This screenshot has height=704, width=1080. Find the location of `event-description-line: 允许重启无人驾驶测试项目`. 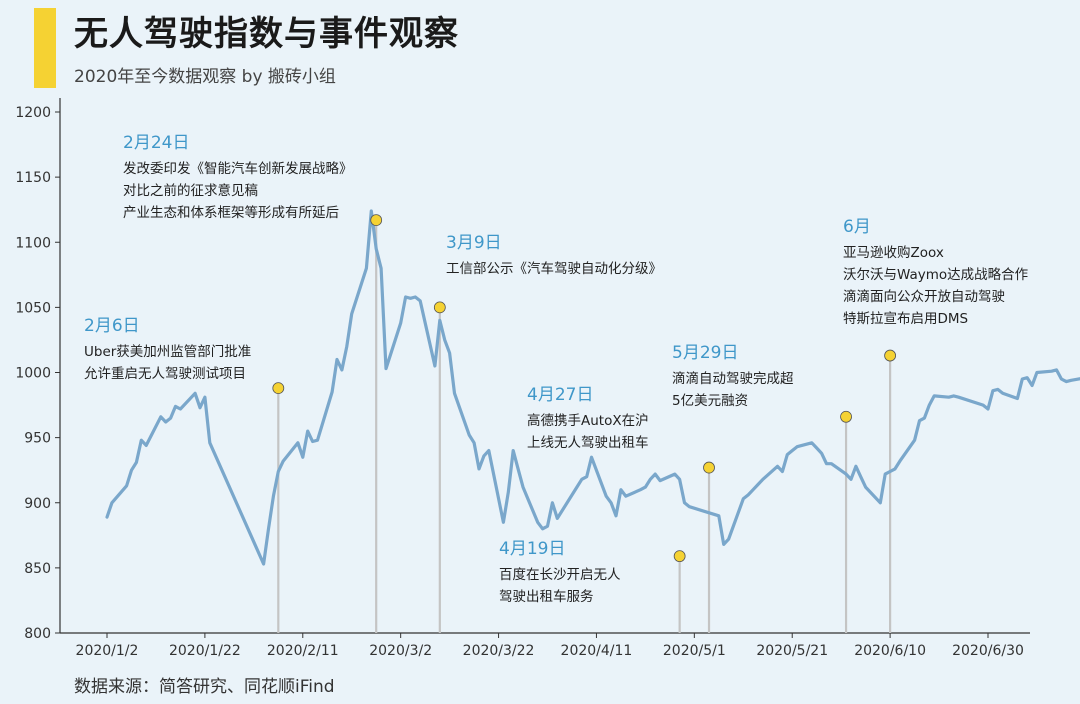

event-description-line: 允许重启无人驾驶测试项目 is located at coordinates (165, 374).